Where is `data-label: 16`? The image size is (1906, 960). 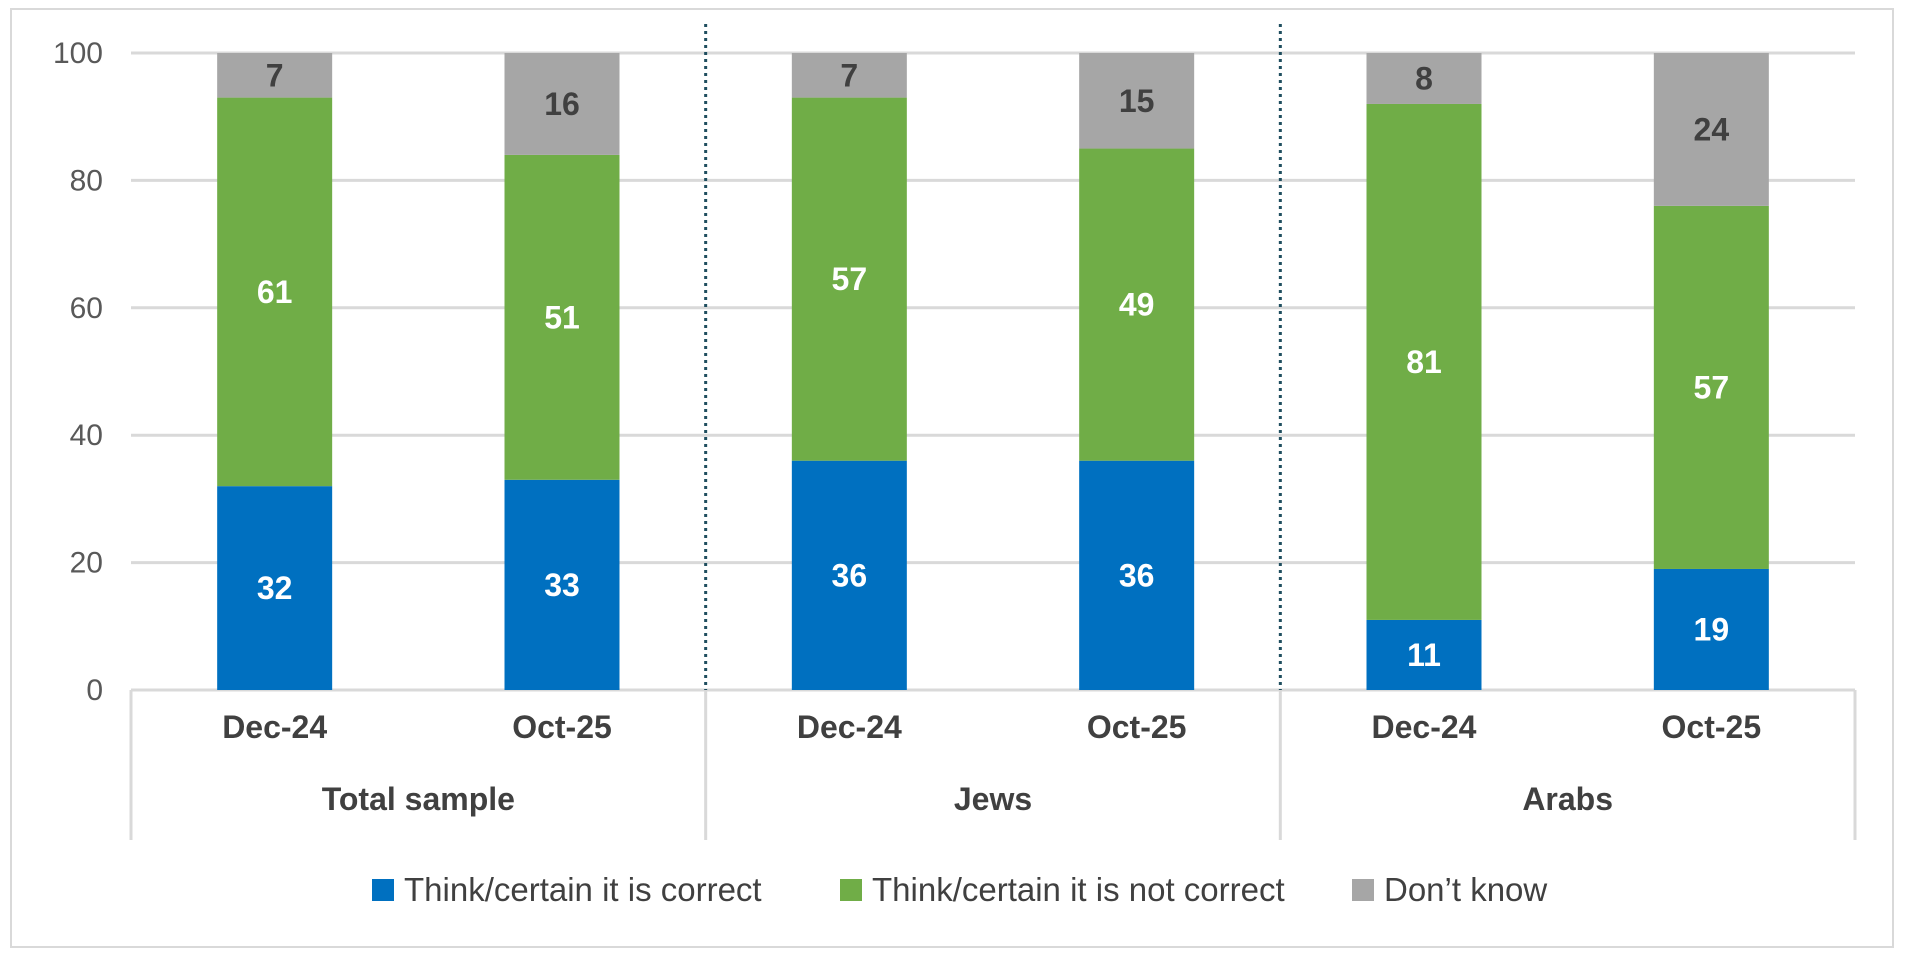 data-label: 16 is located at coordinates (562, 104).